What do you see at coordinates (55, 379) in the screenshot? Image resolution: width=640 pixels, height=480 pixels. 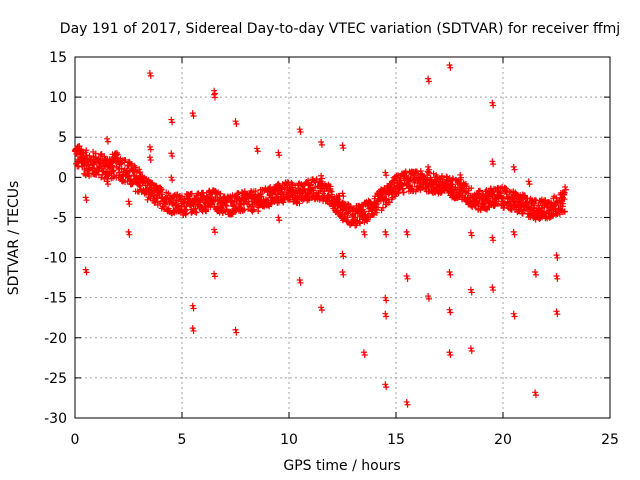 I see `y-tick-label: -25` at bounding box center [55, 379].